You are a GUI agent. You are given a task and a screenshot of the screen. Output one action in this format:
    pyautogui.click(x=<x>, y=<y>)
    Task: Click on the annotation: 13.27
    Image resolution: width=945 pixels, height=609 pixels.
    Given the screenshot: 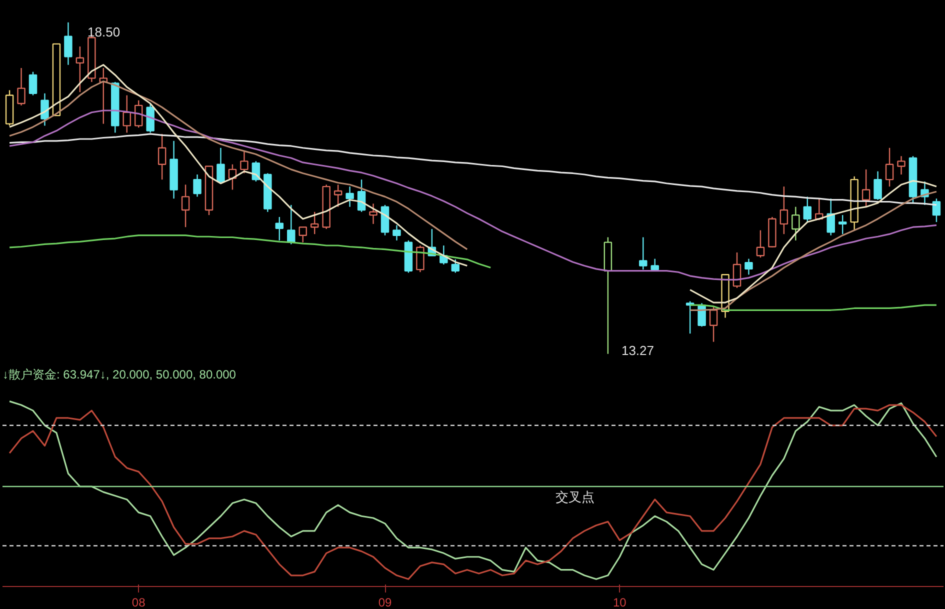 What is the action you would take?
    pyautogui.click(x=637, y=350)
    